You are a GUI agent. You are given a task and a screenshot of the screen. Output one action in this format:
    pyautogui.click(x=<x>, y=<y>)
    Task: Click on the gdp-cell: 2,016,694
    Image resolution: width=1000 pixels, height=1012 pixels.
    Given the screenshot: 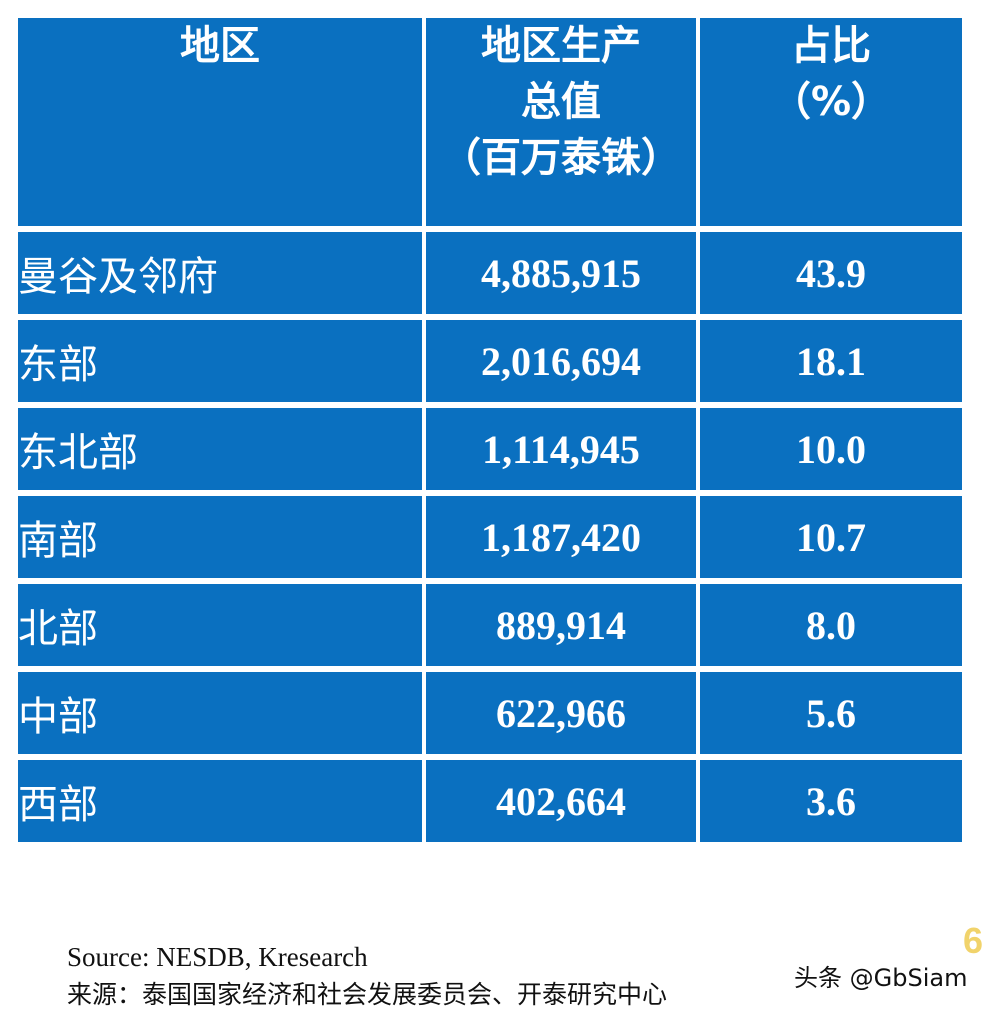 What is the action you would take?
    pyautogui.click(x=561, y=361)
    